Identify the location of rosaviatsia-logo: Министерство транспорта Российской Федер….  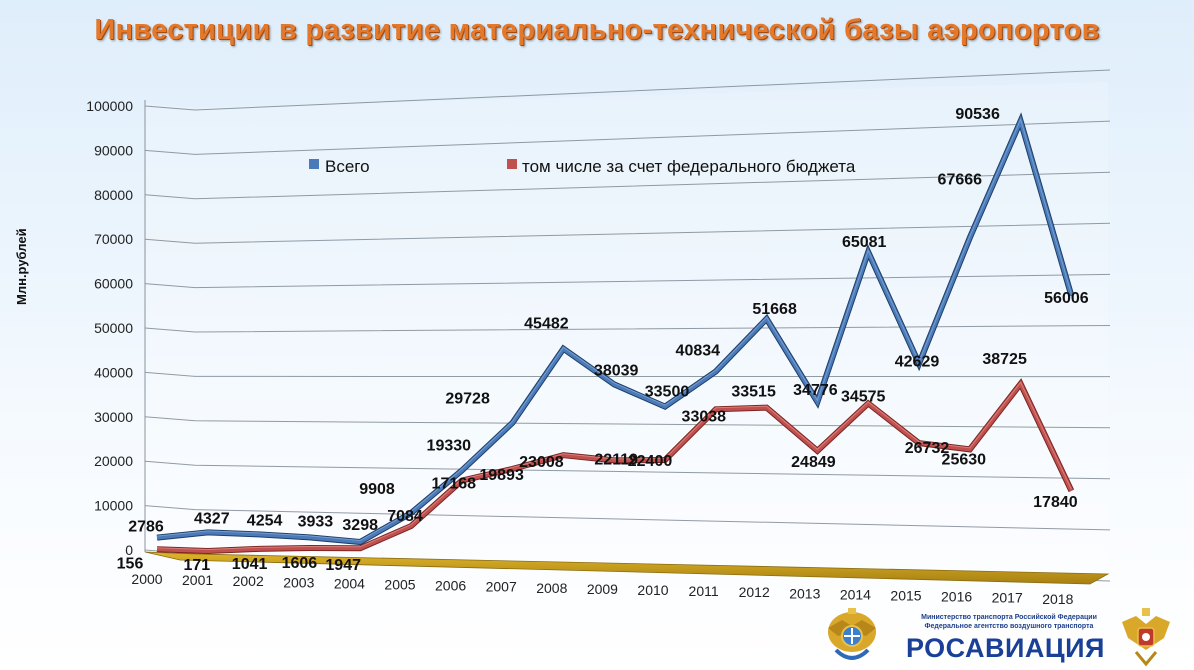
(1008, 638).